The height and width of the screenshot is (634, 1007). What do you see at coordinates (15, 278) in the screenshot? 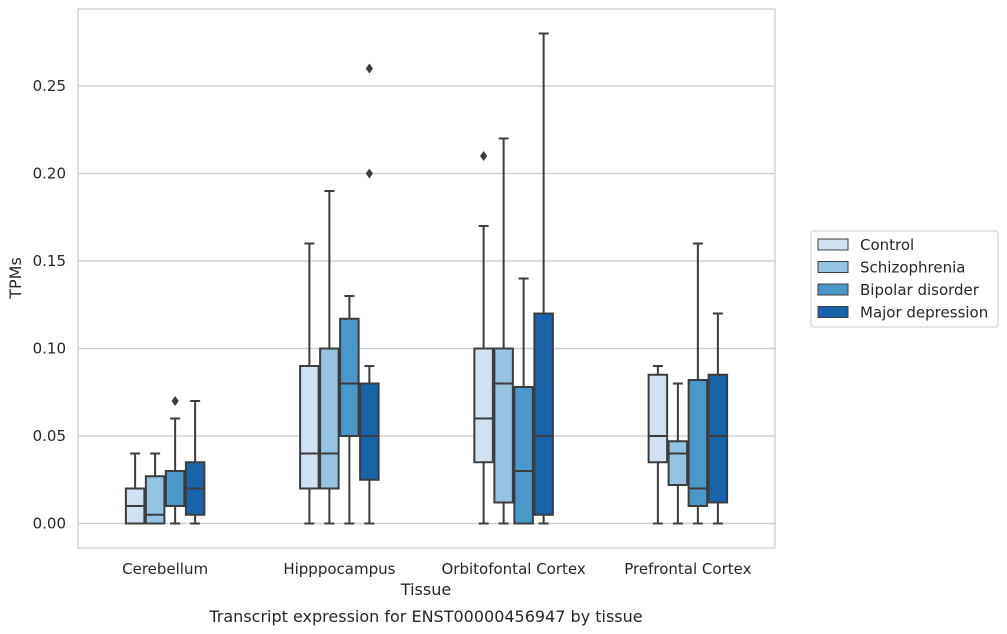
I see `y-axis-label: TPMs` at bounding box center [15, 278].